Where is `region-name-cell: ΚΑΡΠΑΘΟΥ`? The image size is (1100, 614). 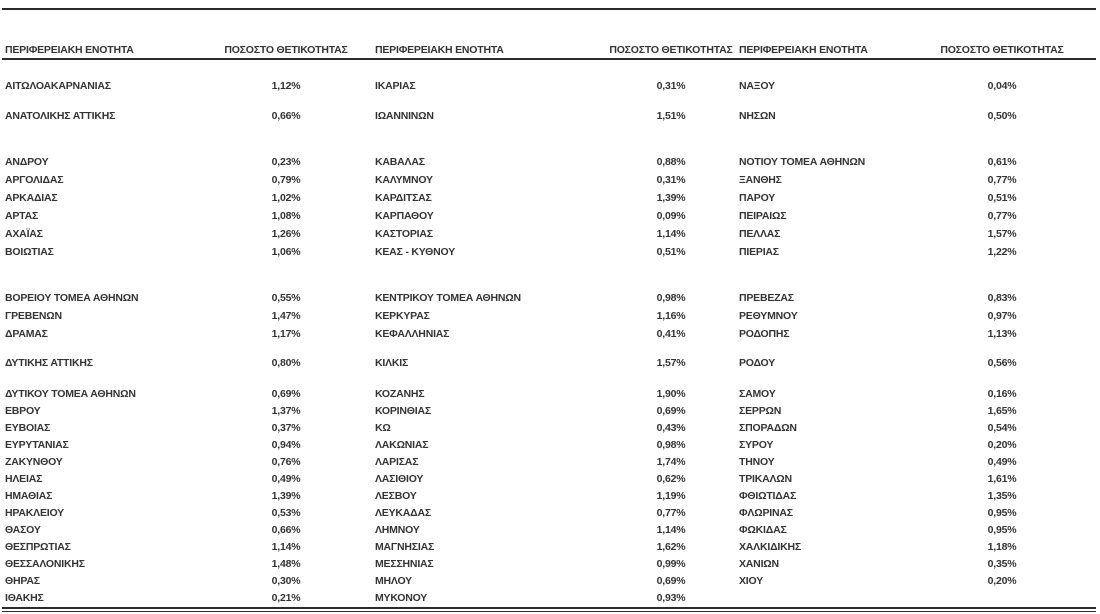 region-name-cell: ΚΑΡΠΑΘΟΥ is located at coordinates (404, 215).